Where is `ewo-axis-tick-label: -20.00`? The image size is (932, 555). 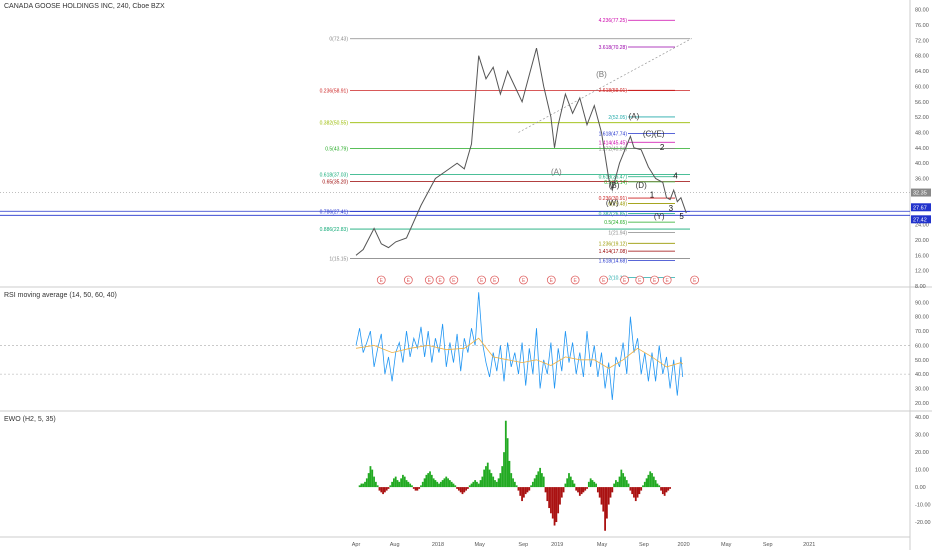 ewo-axis-tick-label: -20.00 is located at coordinates (923, 523).